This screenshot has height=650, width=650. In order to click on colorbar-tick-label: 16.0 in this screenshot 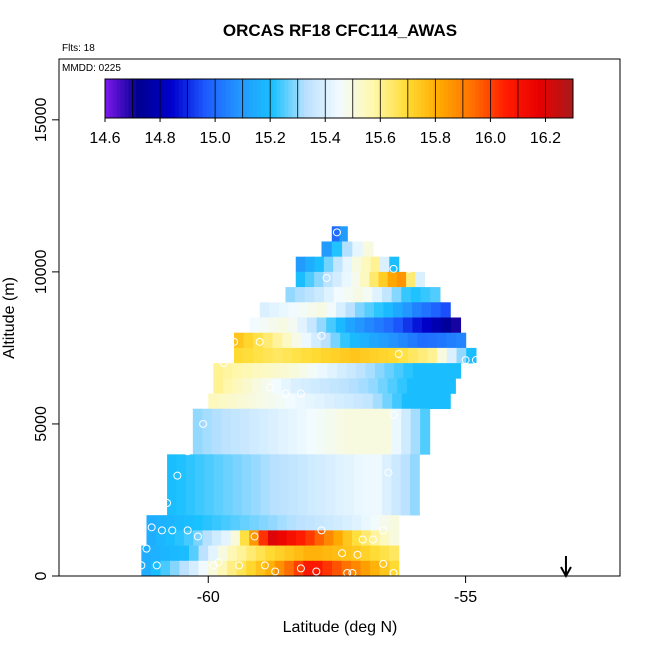, I will do `click(490, 138)`.